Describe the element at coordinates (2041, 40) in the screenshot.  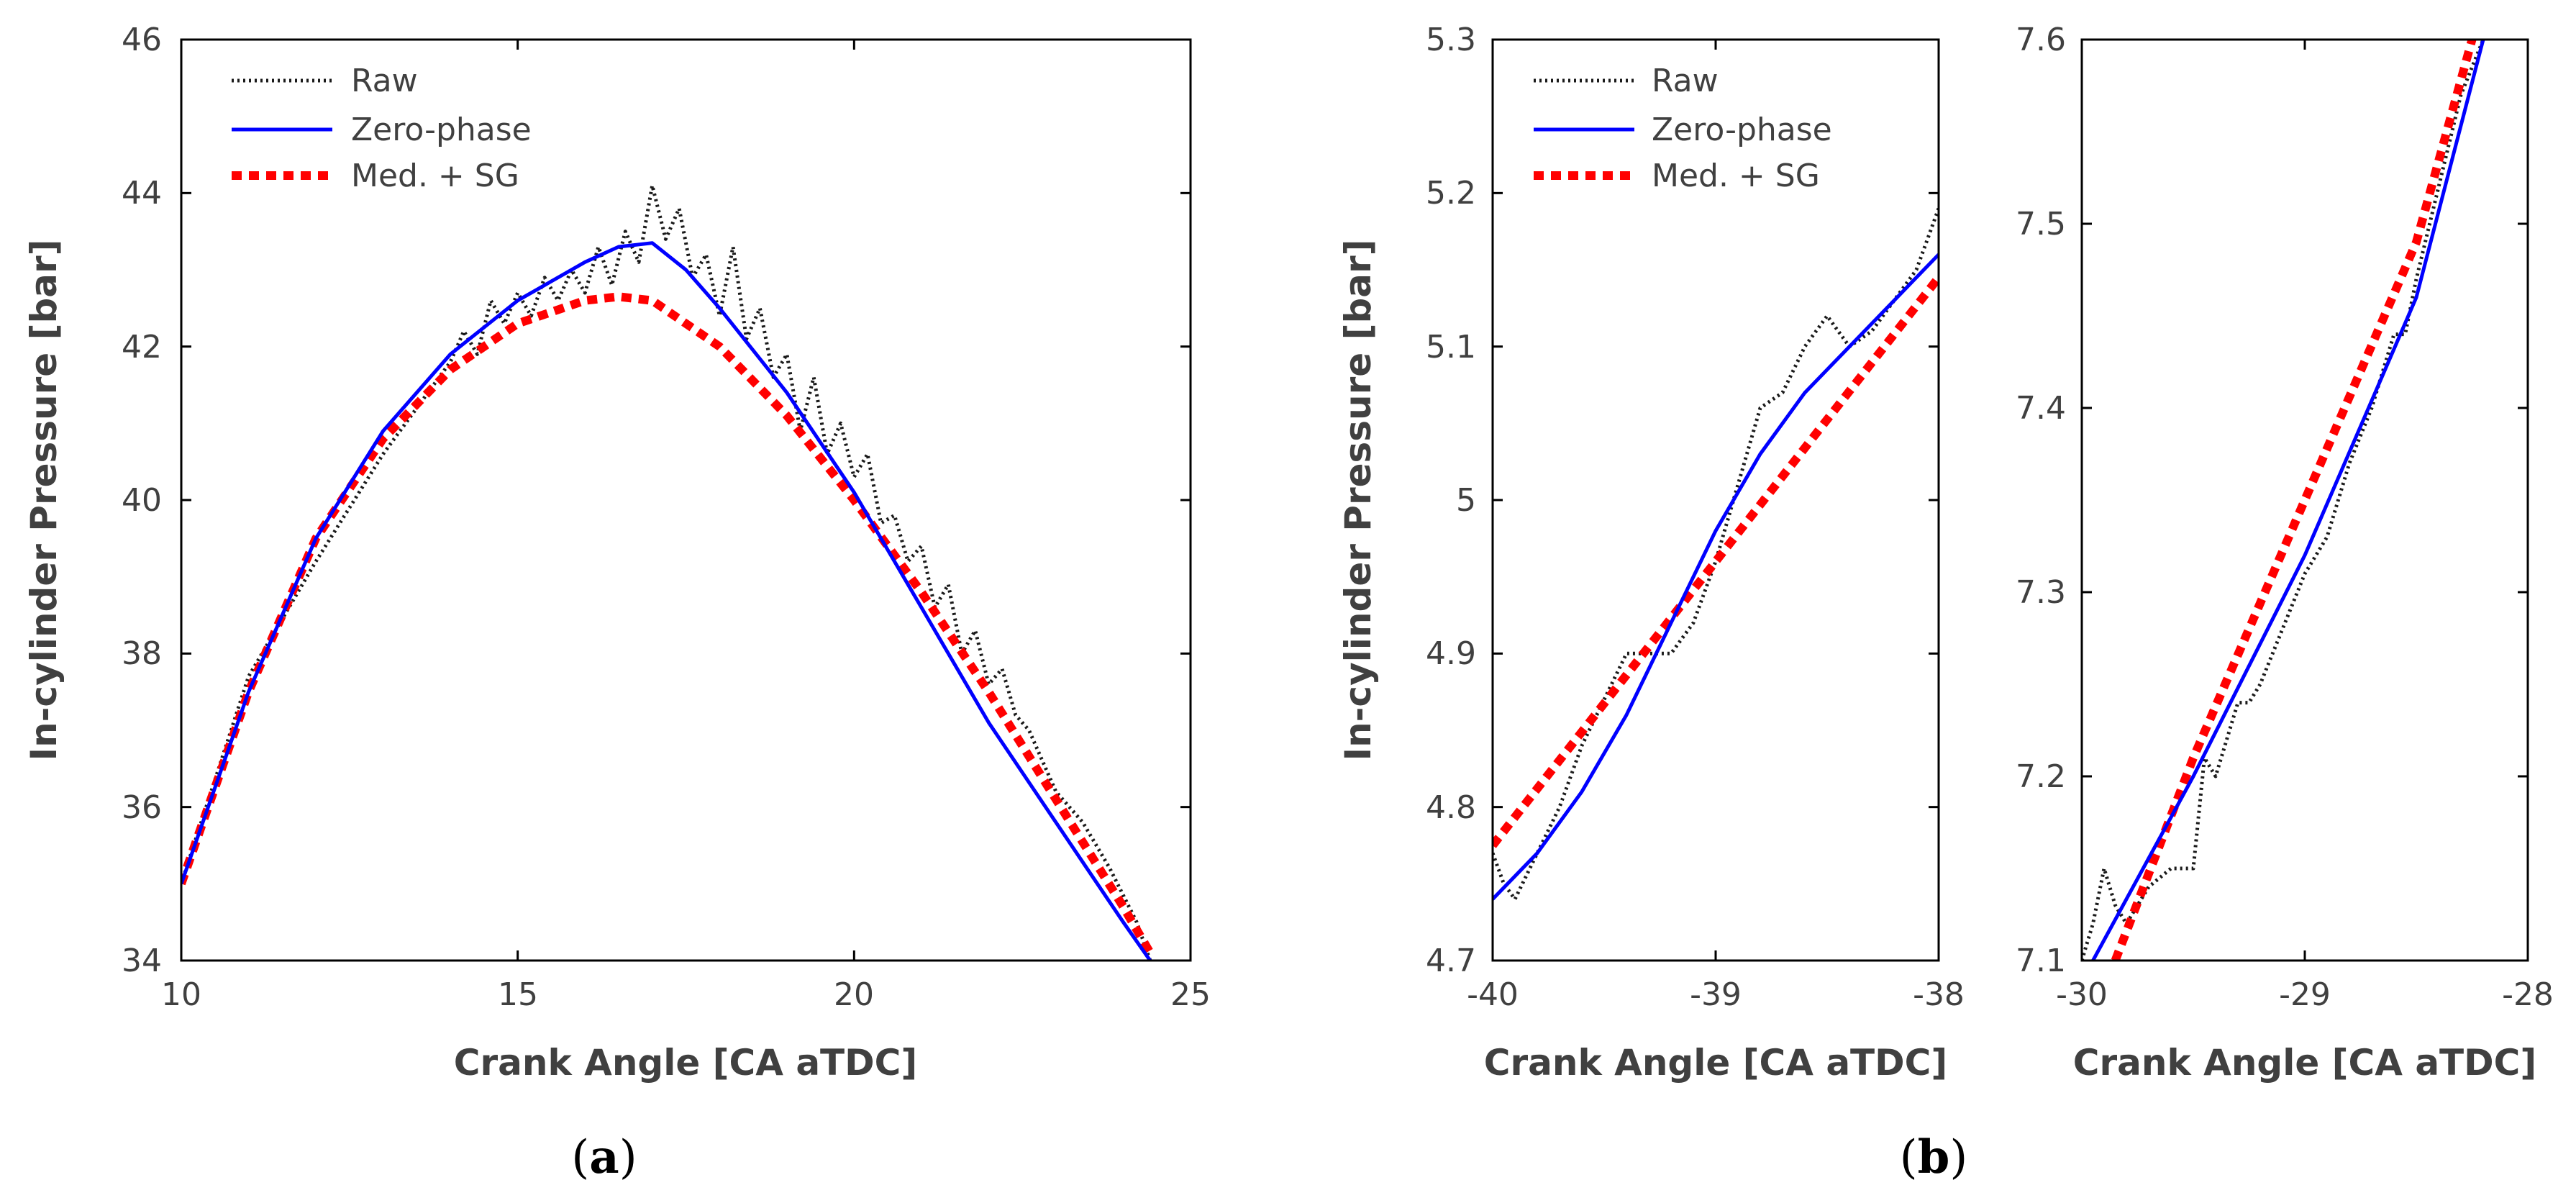
I see `chart-b-right-ytick-label: 7.6` at that location.